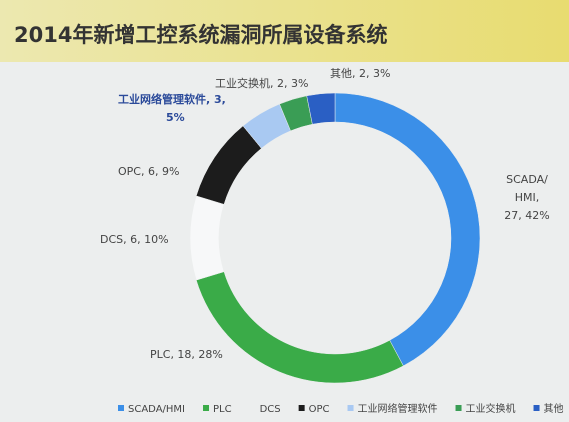  Describe the element at coordinates (134, 239) in the screenshot. I see `data-label: DCS, 6, 10%` at that location.